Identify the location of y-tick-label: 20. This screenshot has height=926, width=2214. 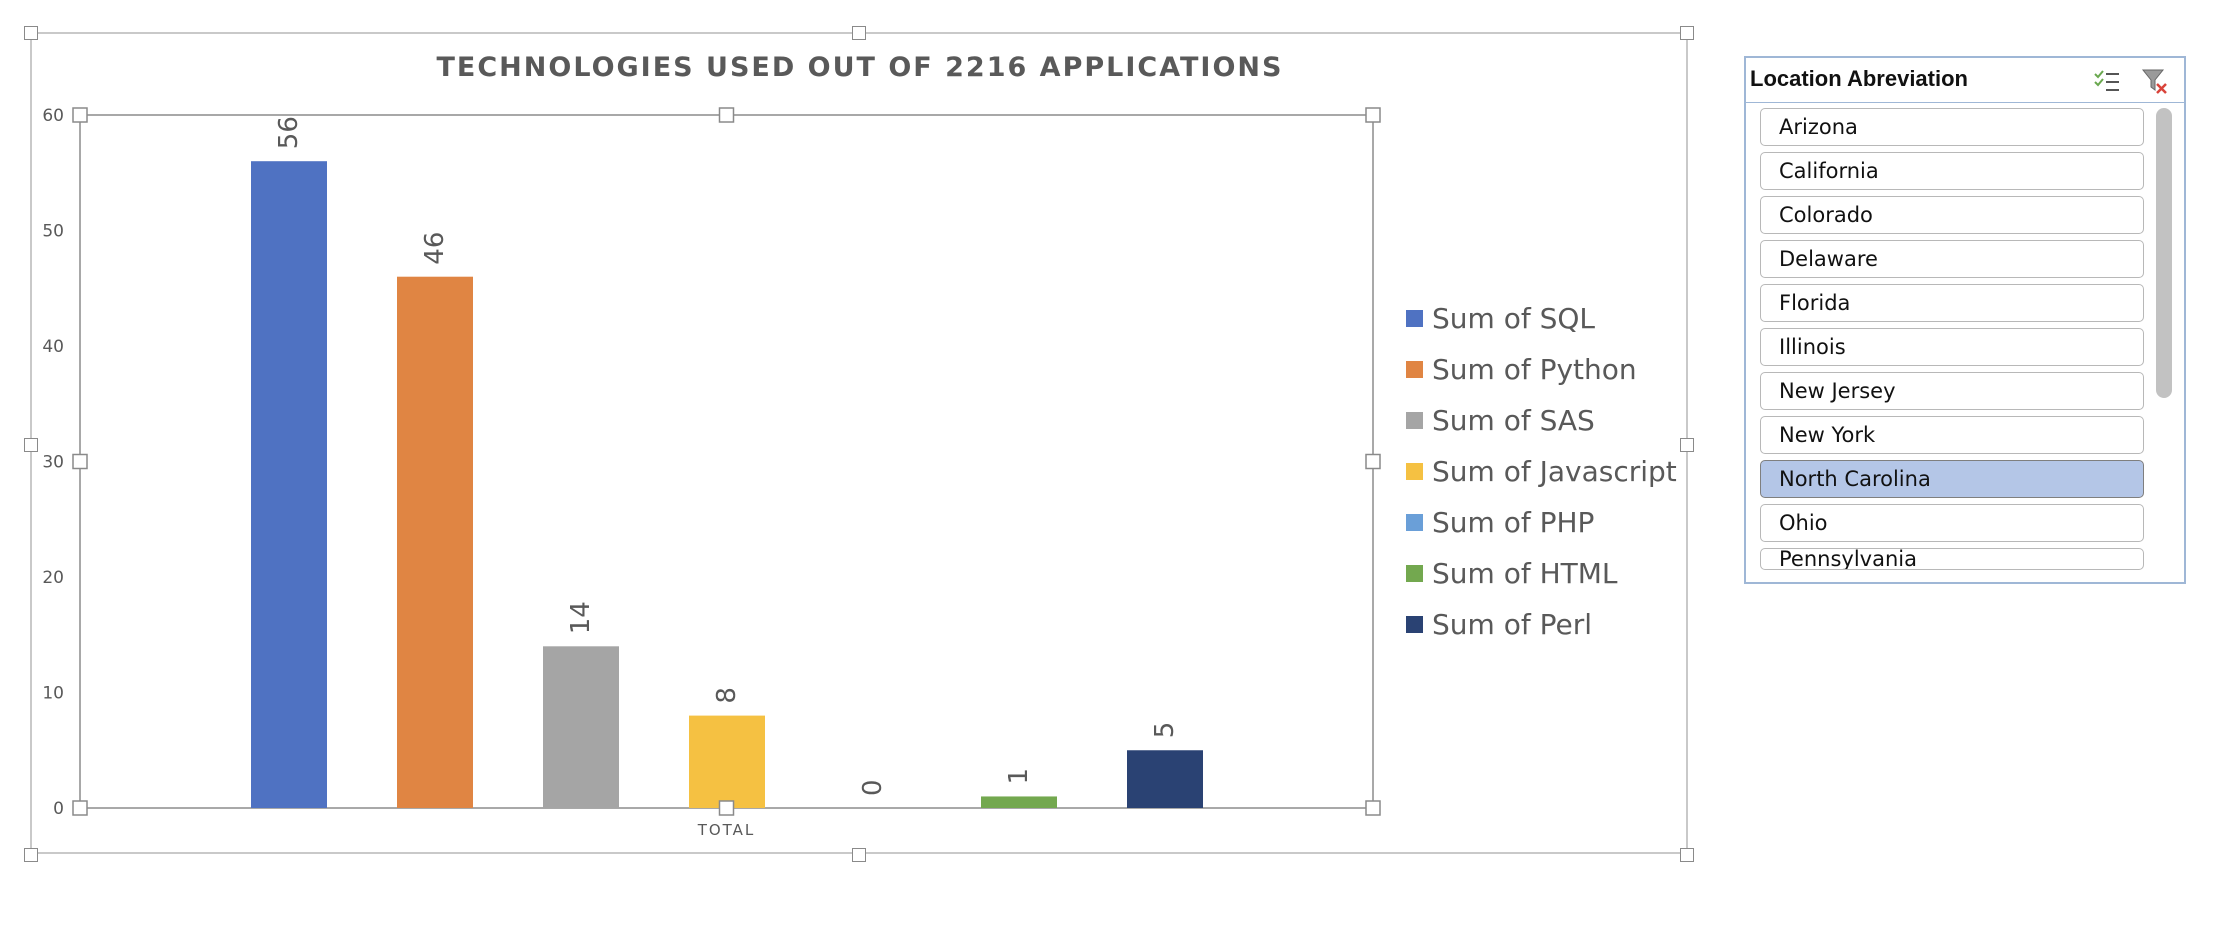
(53, 578).